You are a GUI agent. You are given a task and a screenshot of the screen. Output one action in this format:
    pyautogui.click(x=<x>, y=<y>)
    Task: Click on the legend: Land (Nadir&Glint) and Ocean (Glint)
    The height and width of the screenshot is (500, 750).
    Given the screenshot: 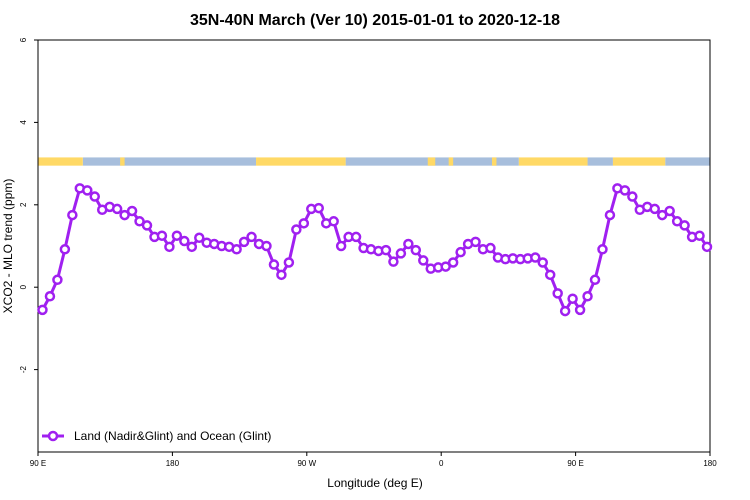 What is the action you would take?
    pyautogui.click(x=156, y=436)
    